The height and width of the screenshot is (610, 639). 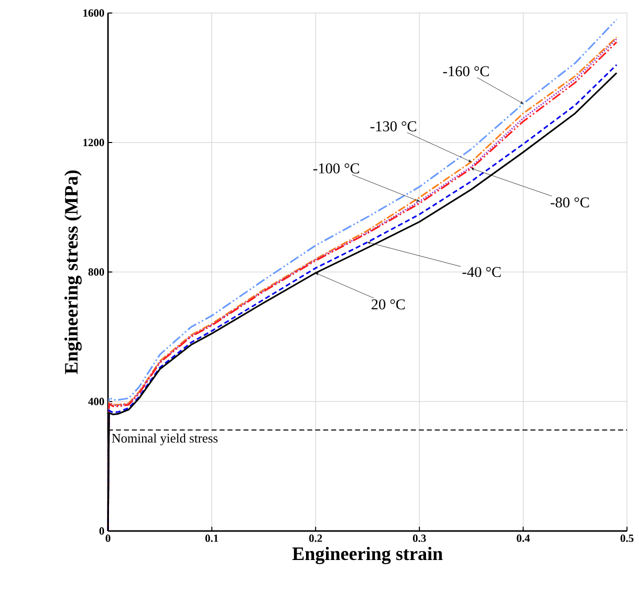 I want to click on y-tick-label: 1200, so click(x=93, y=142).